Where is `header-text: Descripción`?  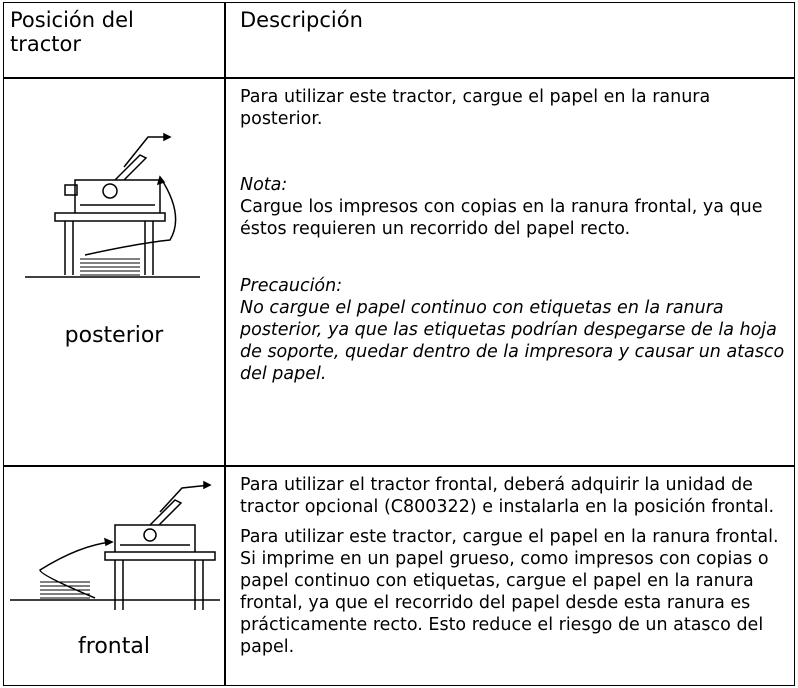 header-text: Descripción is located at coordinates (301, 20).